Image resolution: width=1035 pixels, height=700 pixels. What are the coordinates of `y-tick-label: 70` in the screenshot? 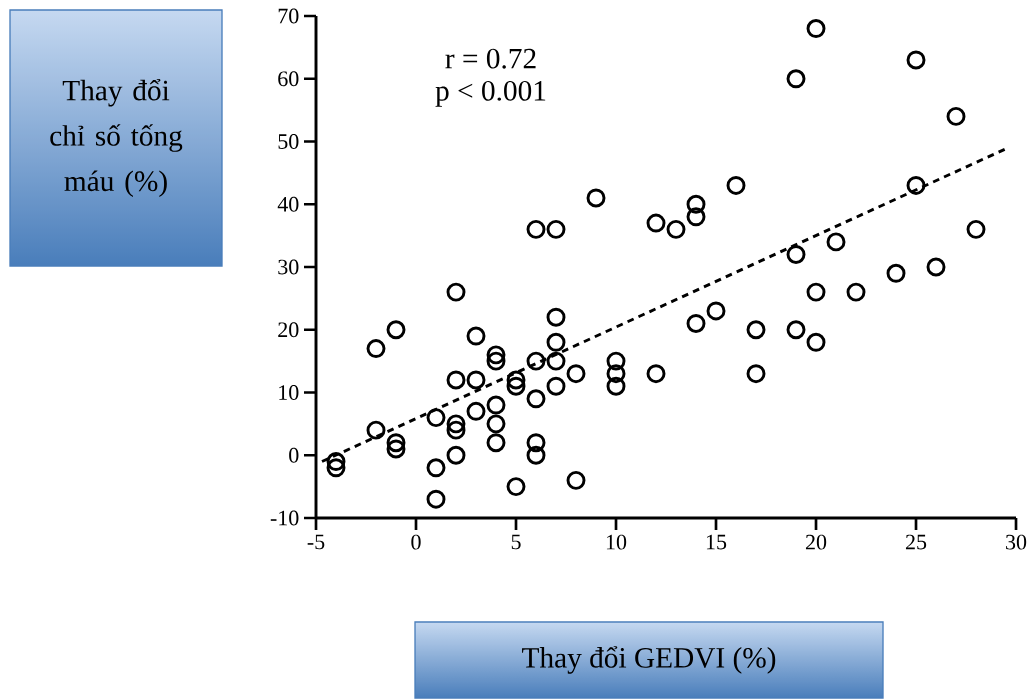 It's located at (288, 16).